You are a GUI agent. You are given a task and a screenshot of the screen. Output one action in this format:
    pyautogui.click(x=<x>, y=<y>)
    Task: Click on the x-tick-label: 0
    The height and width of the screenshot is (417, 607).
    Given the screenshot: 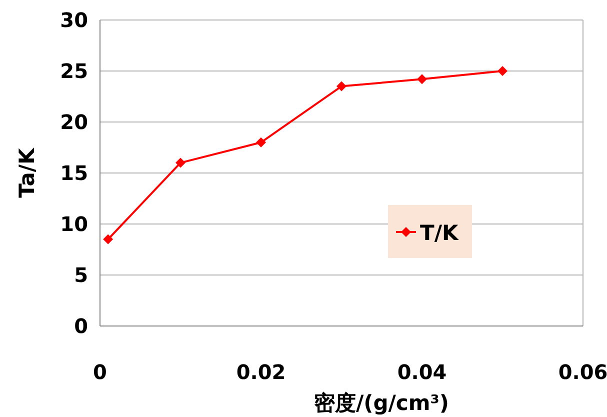 What is the action you would take?
    pyautogui.click(x=100, y=372)
    